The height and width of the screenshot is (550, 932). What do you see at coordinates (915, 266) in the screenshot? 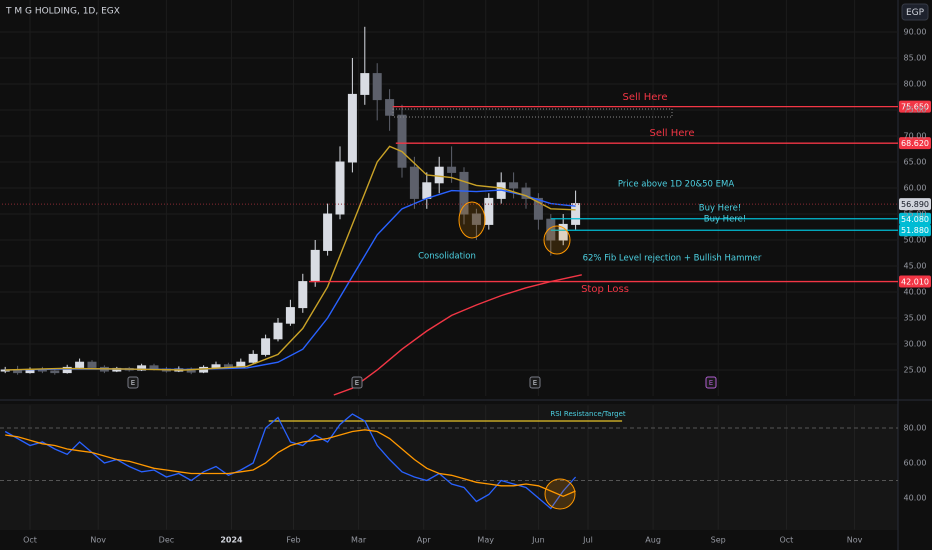
I see `y-tick-label: 45.00` at bounding box center [915, 266].